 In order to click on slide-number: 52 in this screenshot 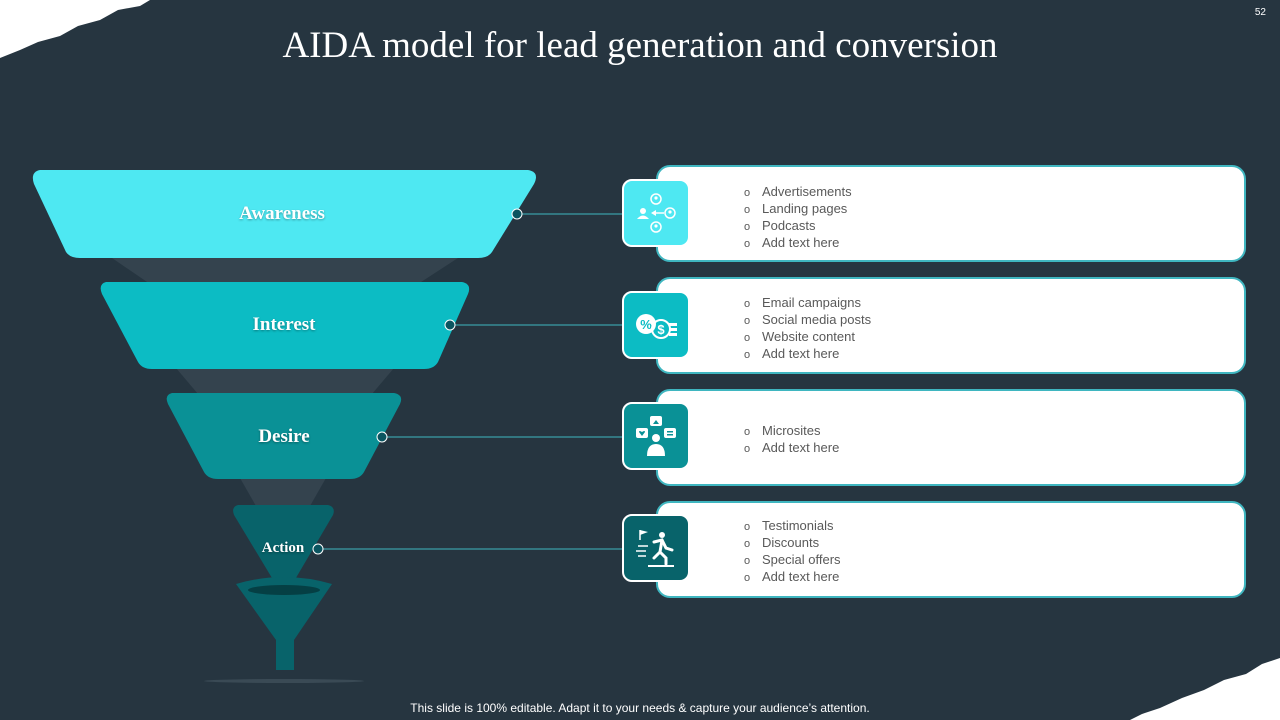, I will do `click(1260, 12)`.